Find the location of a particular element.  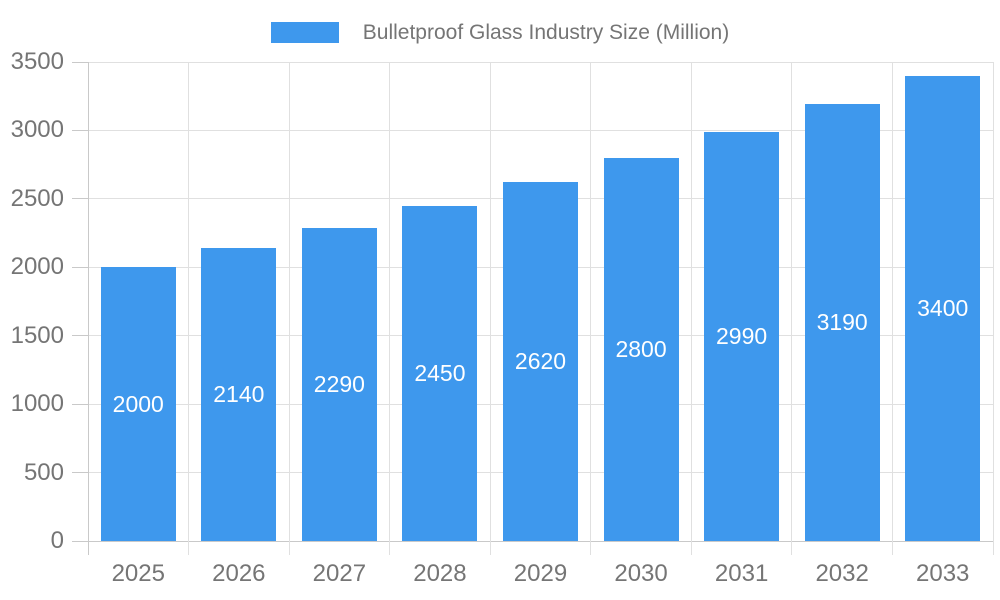

legend-swatch is located at coordinates (304, 32).